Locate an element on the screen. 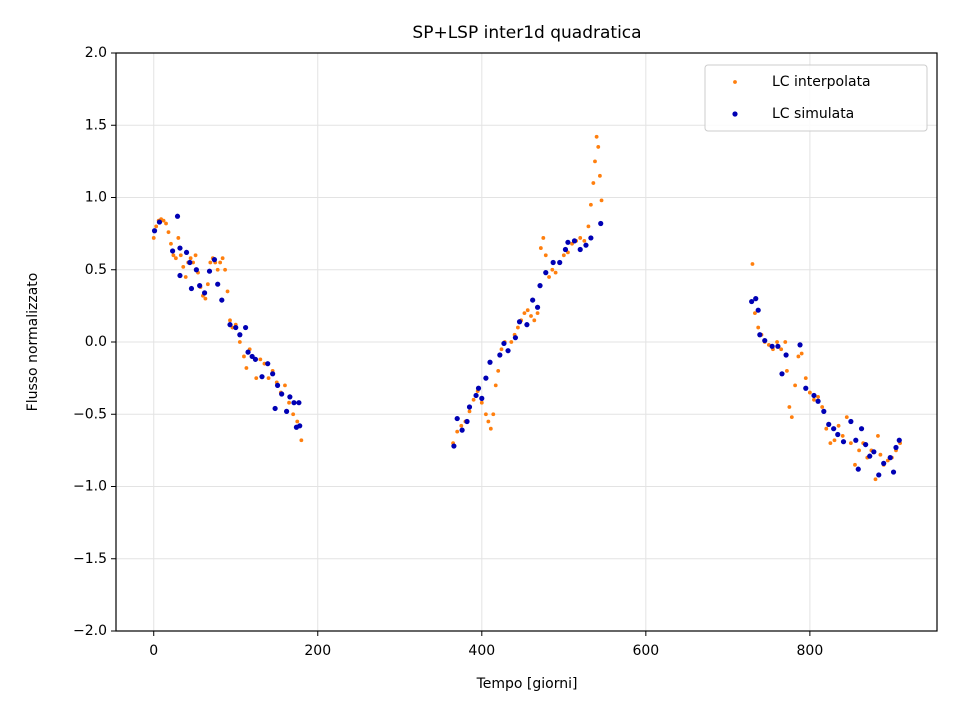 The width and height of the screenshot is (960, 720). y-axis-label: Flusso normalizzato is located at coordinates (33, 342).